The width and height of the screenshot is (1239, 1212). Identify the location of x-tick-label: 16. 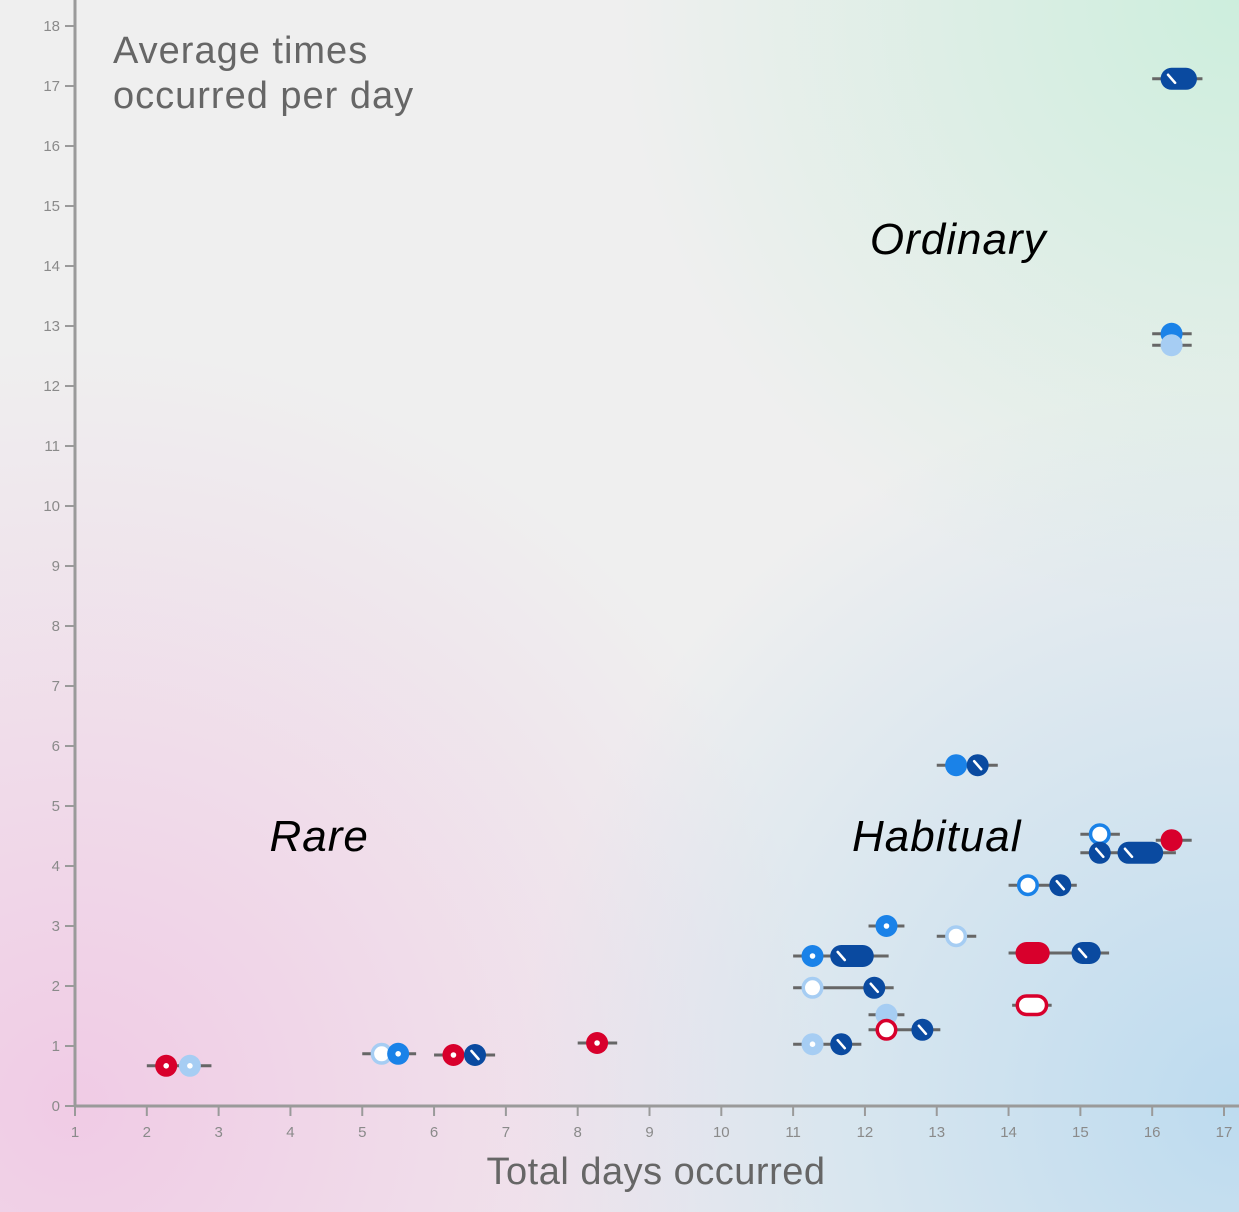
(1152, 1132).